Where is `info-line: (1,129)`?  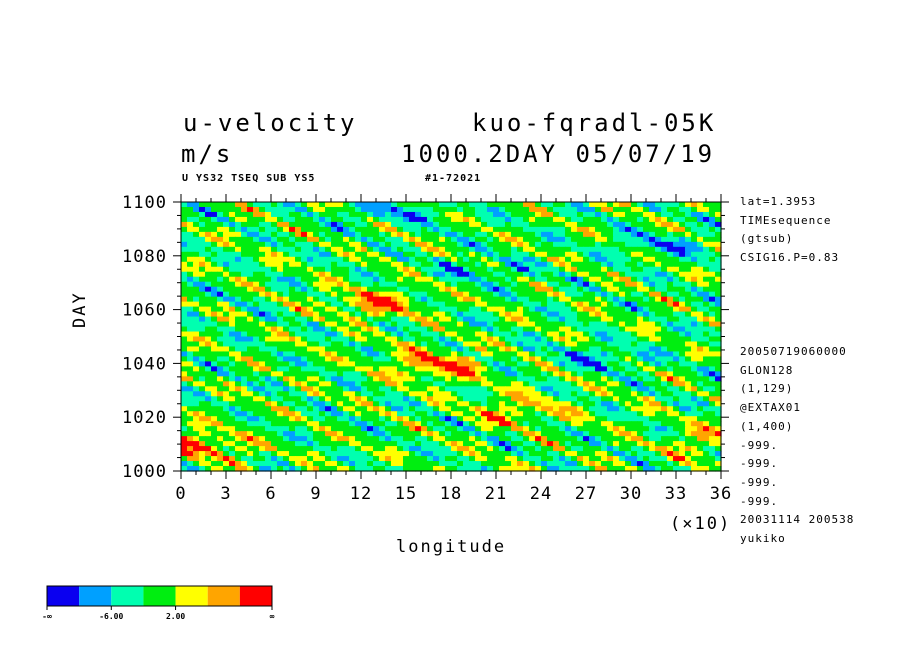
info-line: (1,129) is located at coordinates (767, 389).